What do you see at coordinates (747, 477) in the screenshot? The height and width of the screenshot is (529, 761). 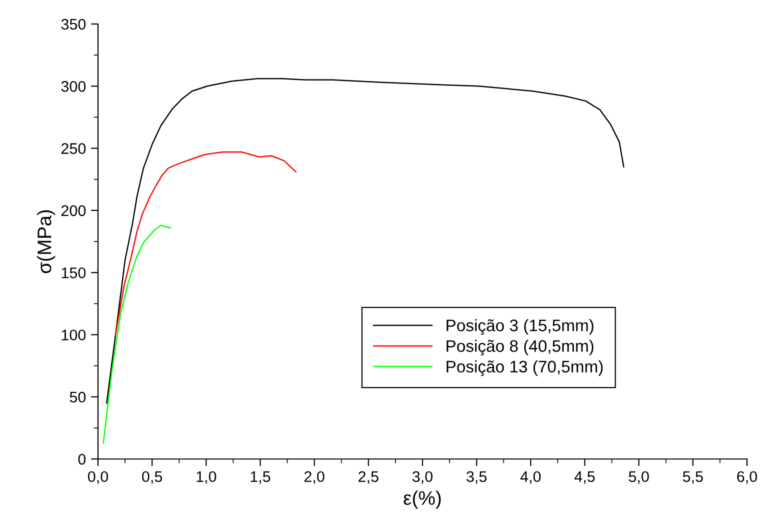 I see `x-tick-label: 6,0` at bounding box center [747, 477].